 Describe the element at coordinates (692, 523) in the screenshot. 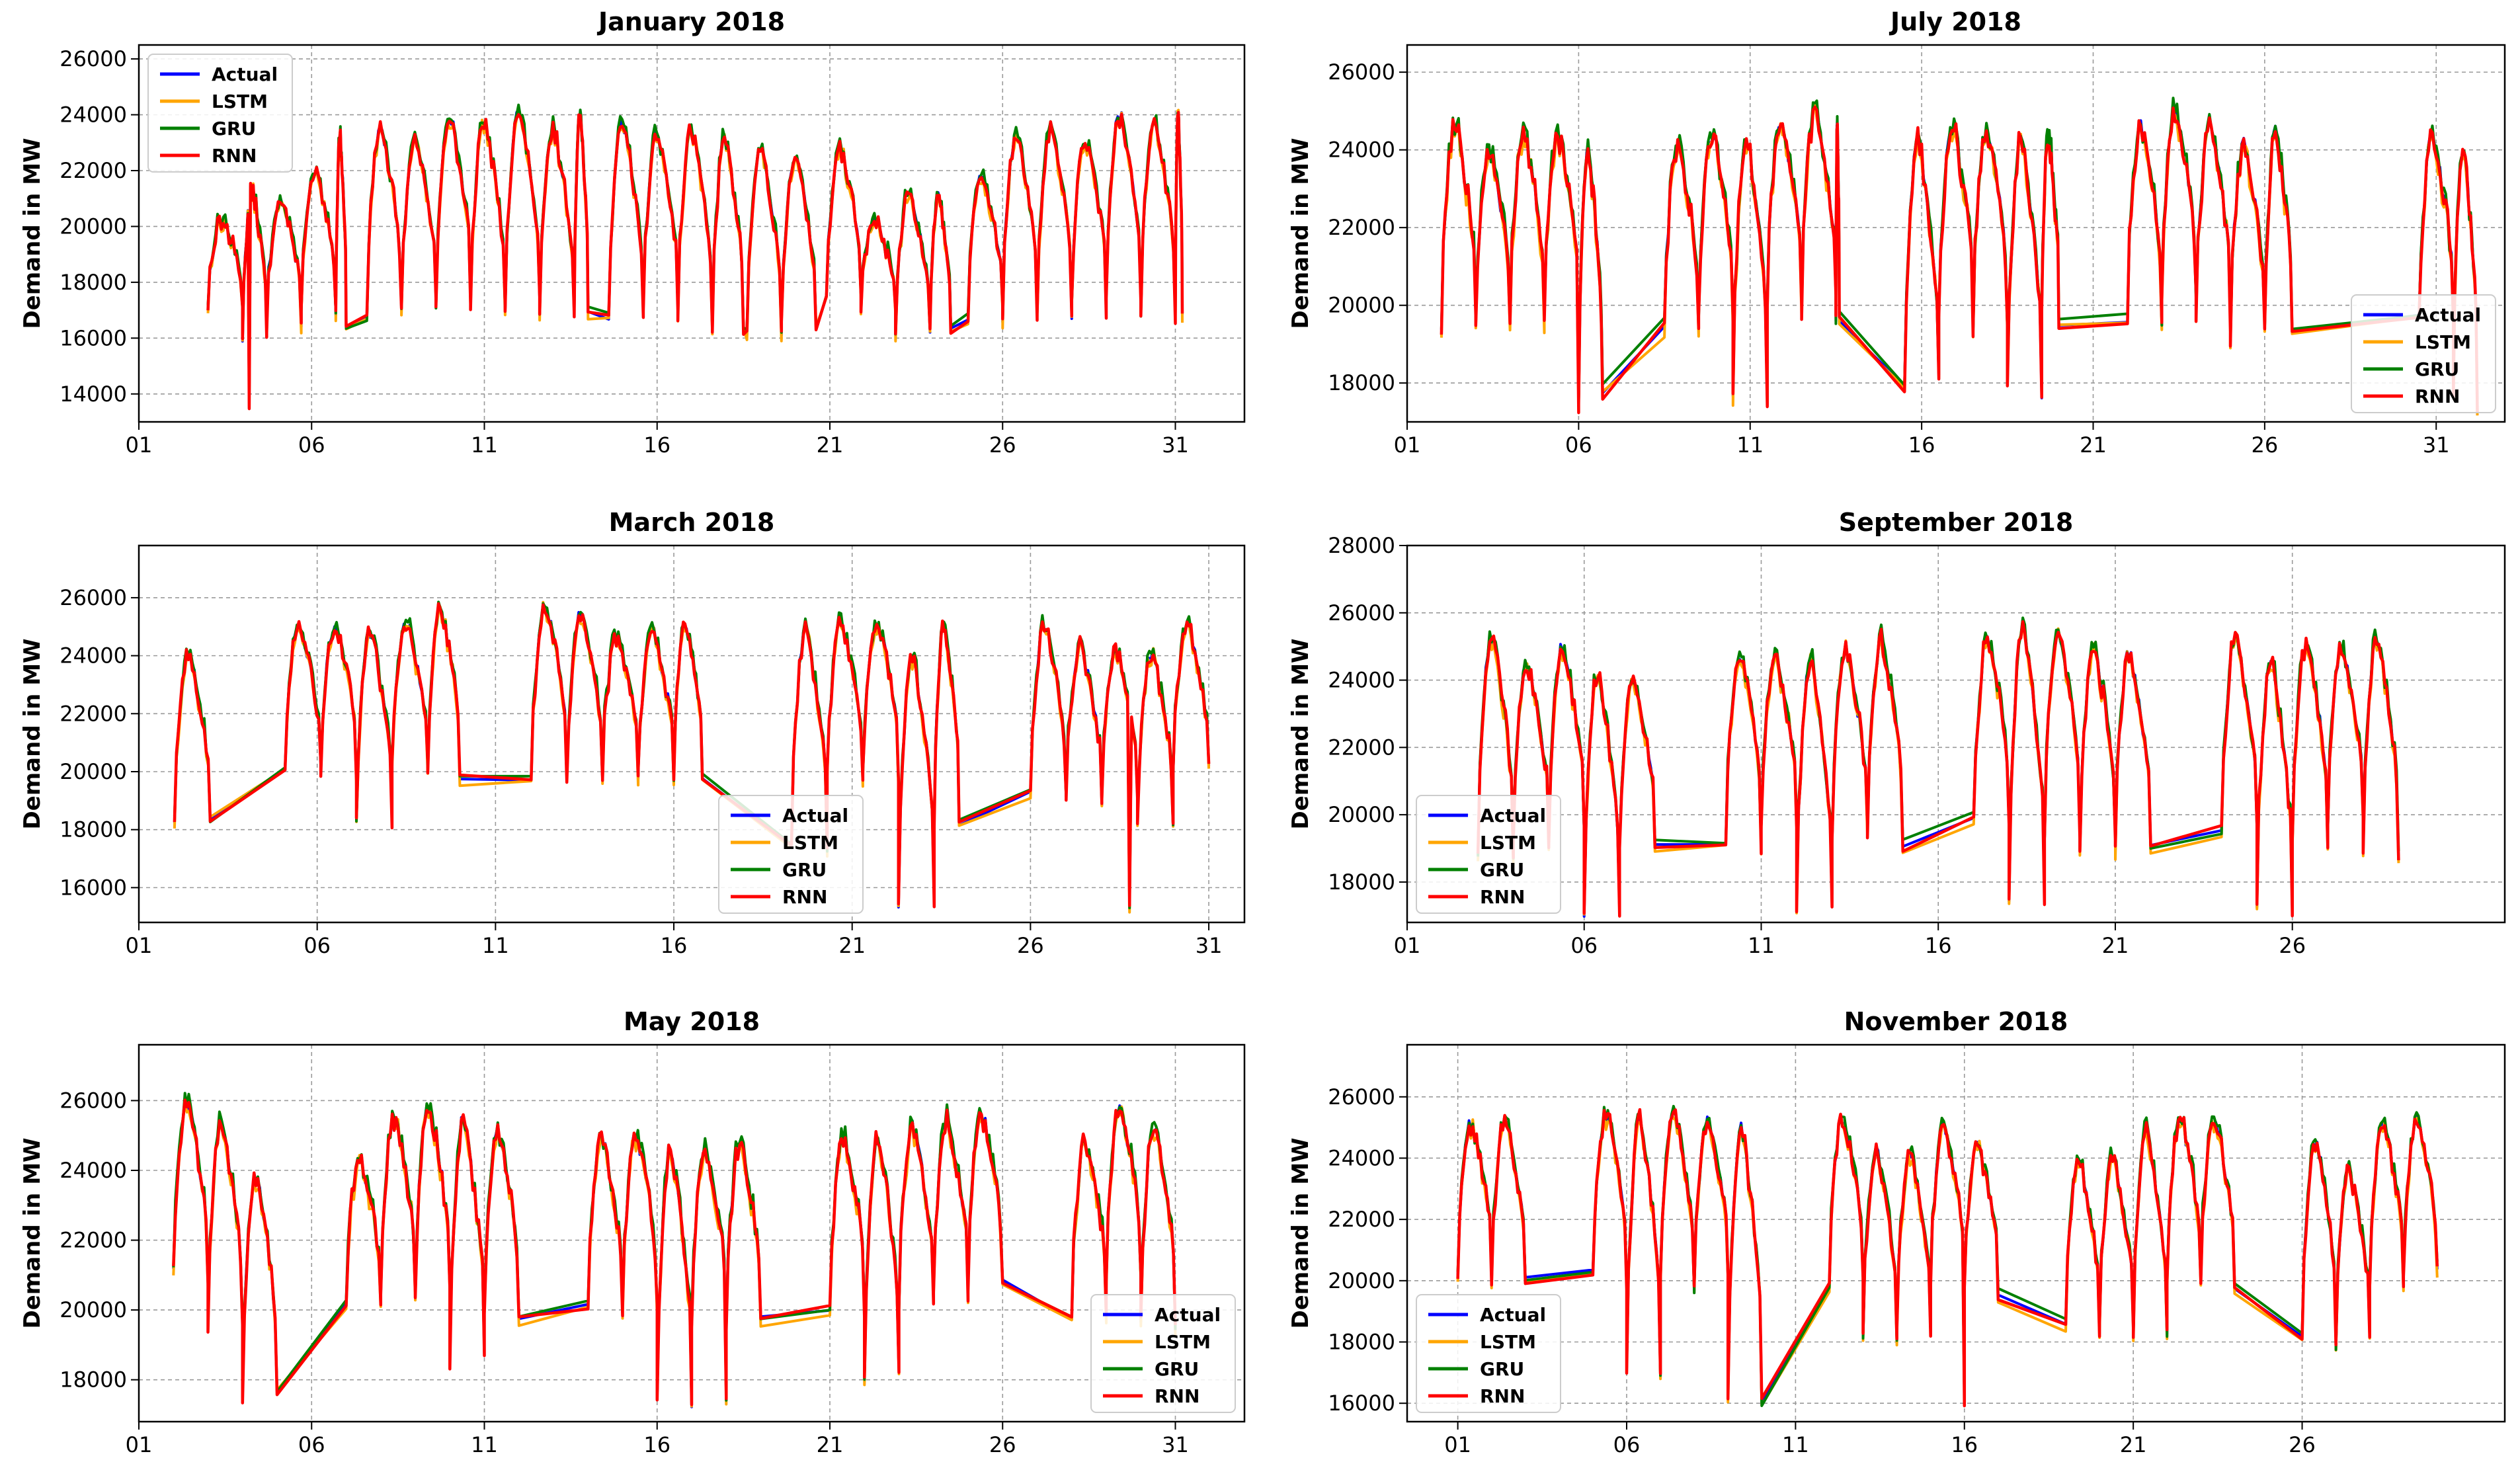

I see `chart-title: March 2018` at that location.